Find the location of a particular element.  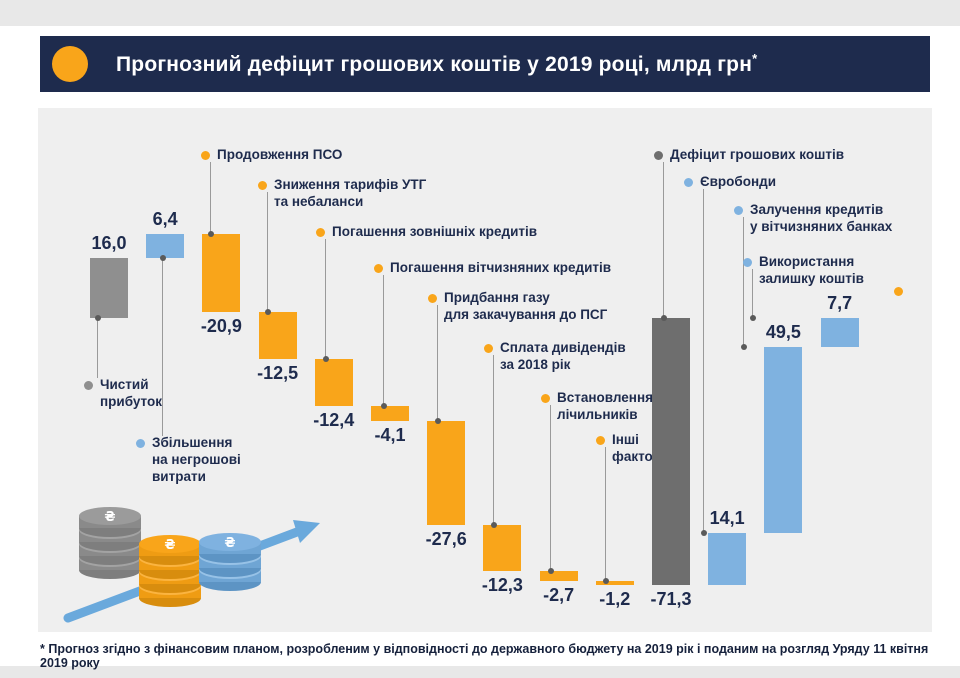

callout-label-line: витрати is located at coordinates (179, 476).